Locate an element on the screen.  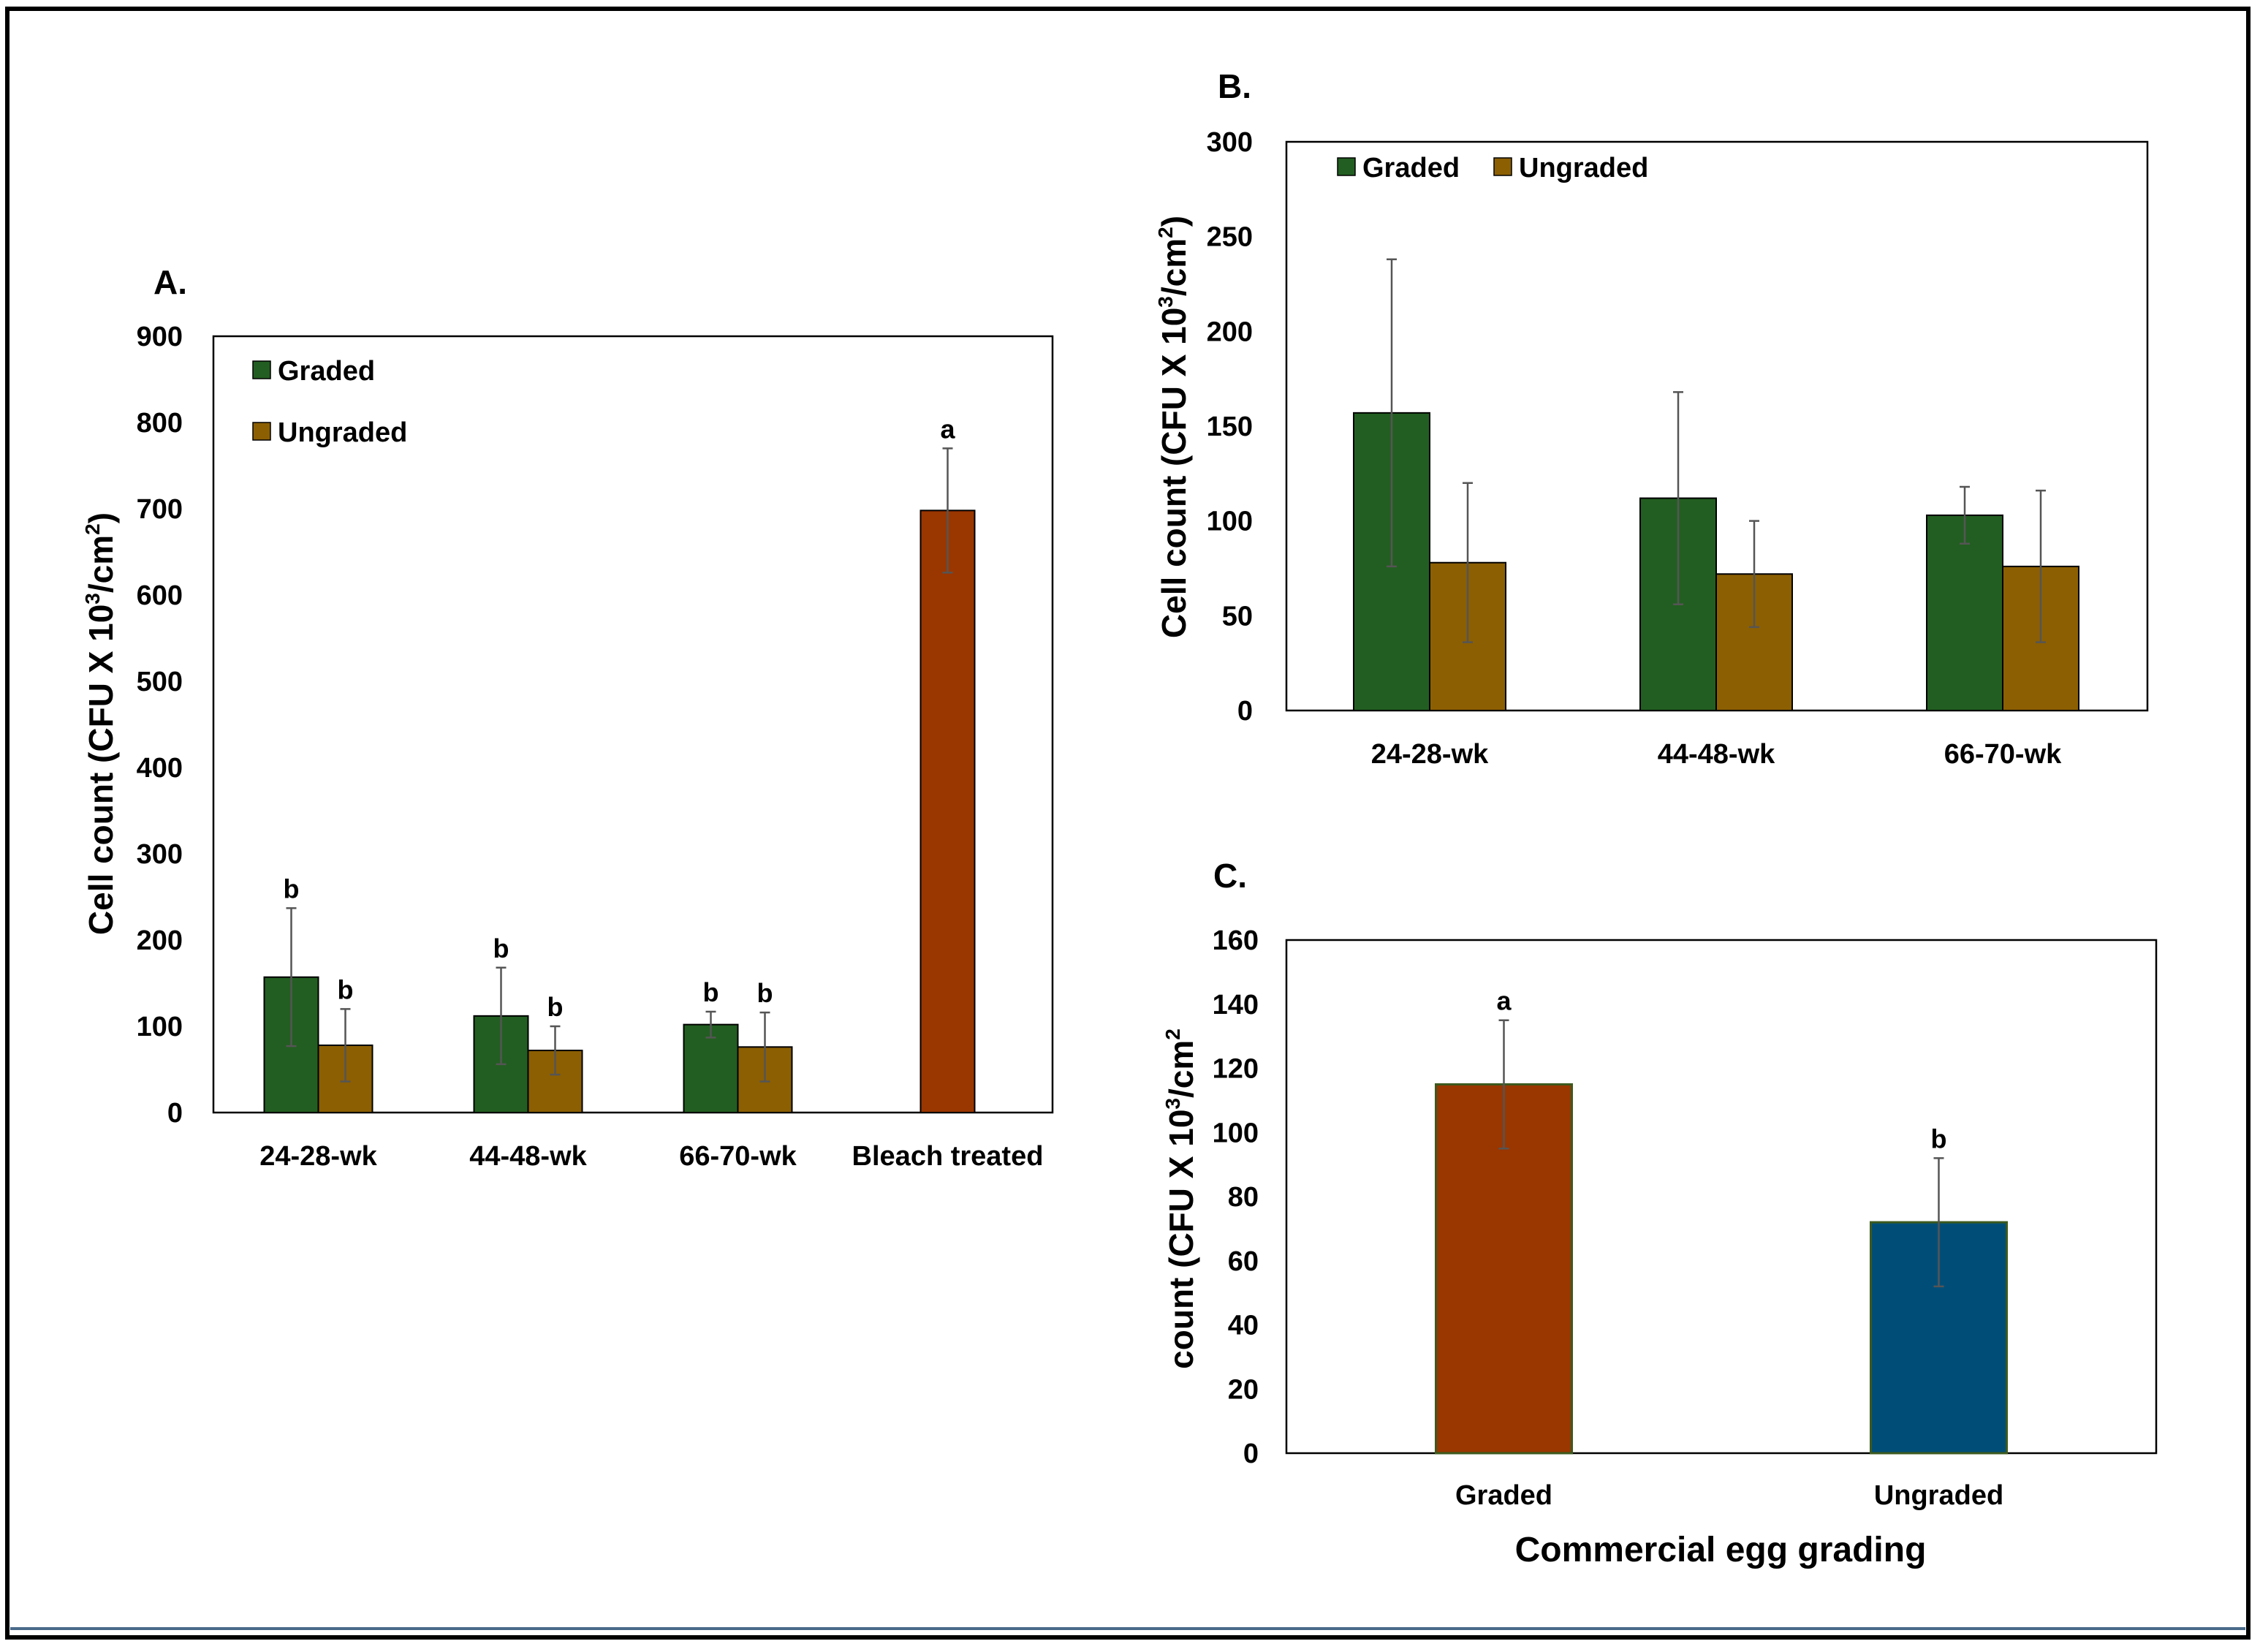
y-tick-label: 700 is located at coordinates (160, 509).